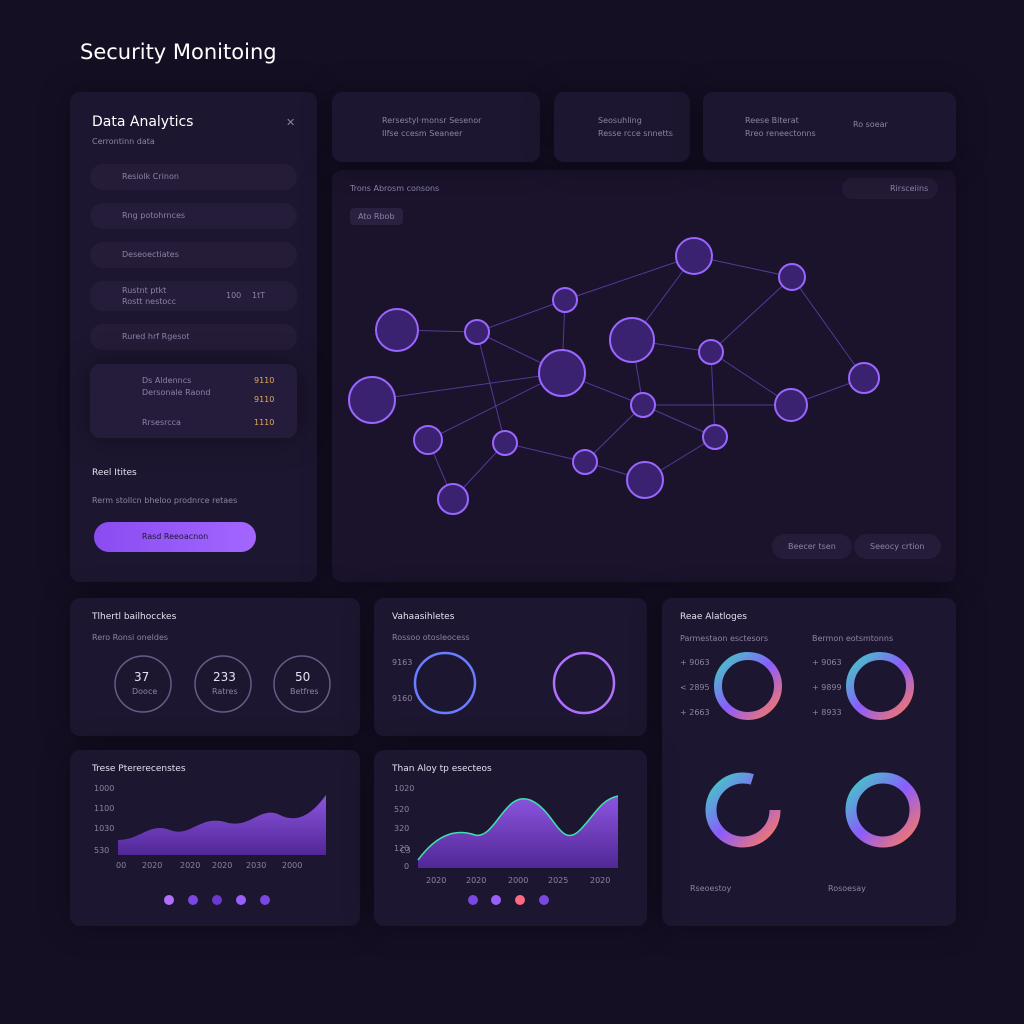  What do you see at coordinates (713, 617) in the screenshot?
I see `panel-title: Reae Alatloges` at bounding box center [713, 617].